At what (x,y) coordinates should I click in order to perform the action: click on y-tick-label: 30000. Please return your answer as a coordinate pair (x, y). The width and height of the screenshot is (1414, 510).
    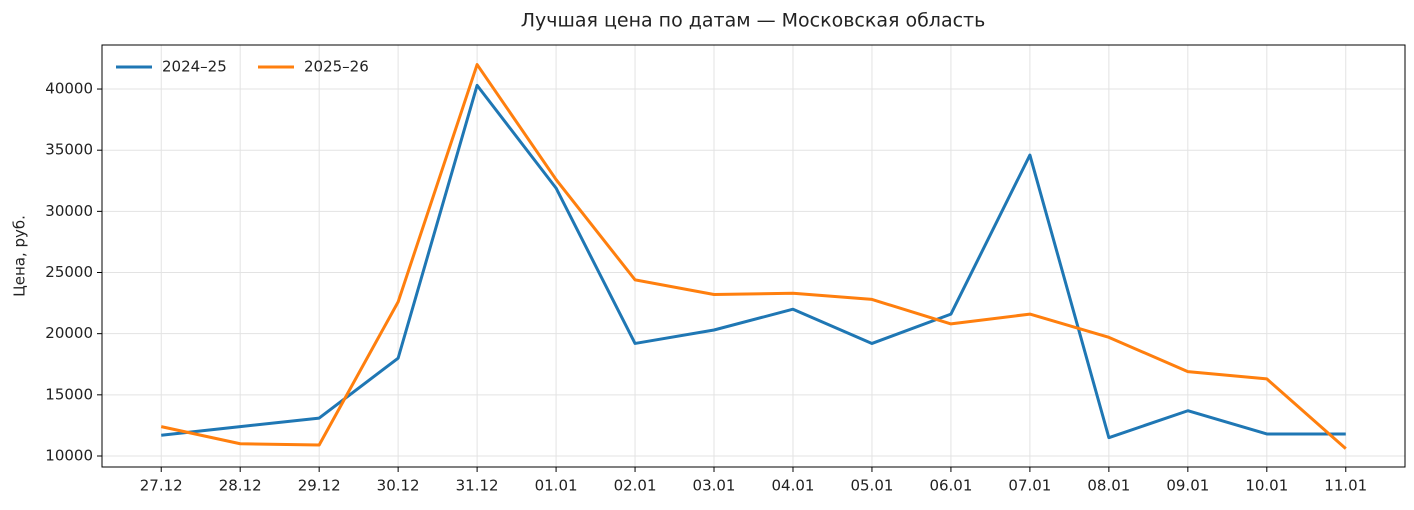
    Looking at the image, I should click on (69, 211).